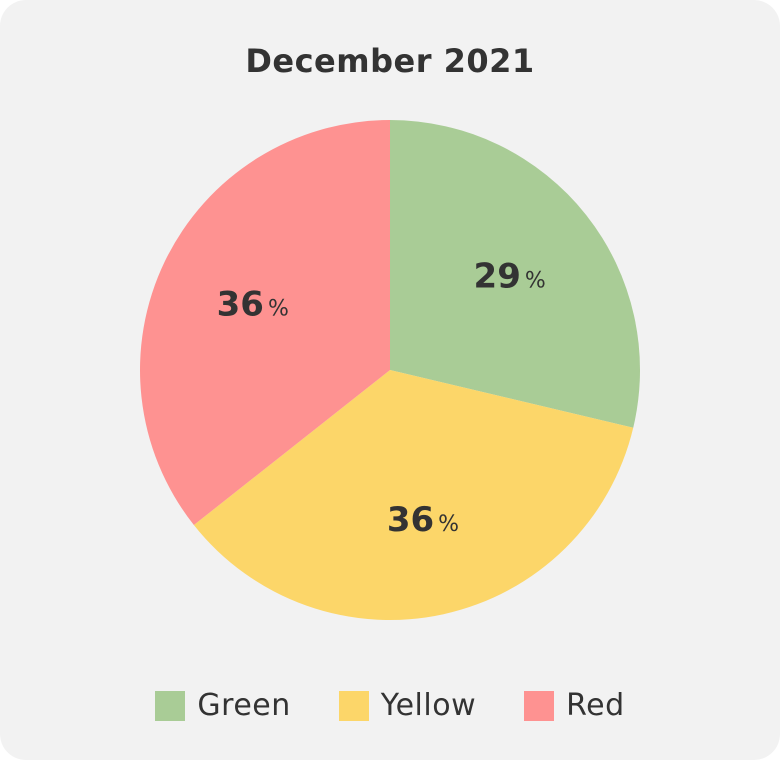 The height and width of the screenshot is (760, 780). I want to click on legend-swatch-green, so click(170, 705).